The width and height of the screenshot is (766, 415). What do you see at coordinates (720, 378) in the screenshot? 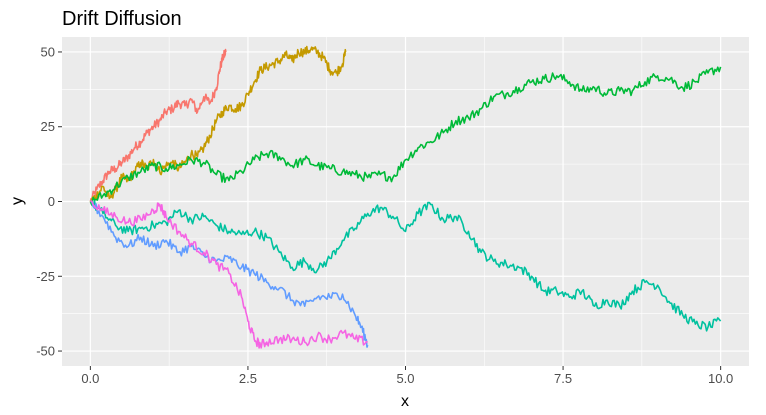
I see `x-tick-label: 10.0` at bounding box center [720, 378].